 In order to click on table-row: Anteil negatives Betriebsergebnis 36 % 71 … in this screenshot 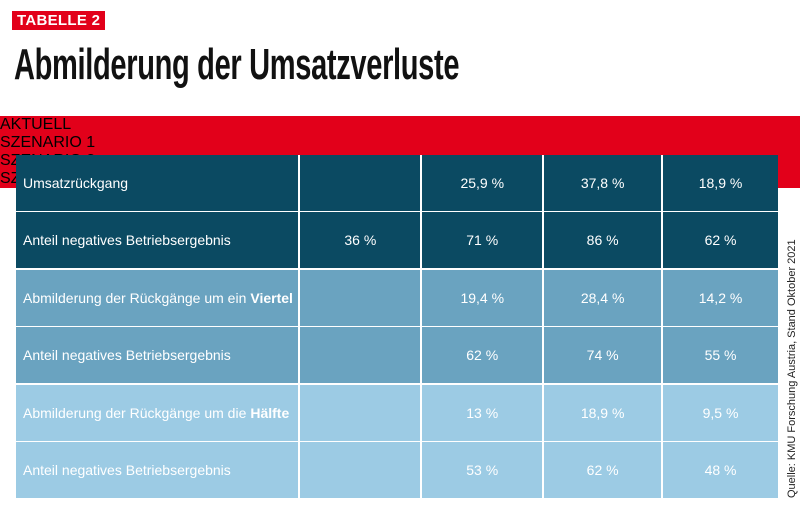, I will do `click(397, 241)`.